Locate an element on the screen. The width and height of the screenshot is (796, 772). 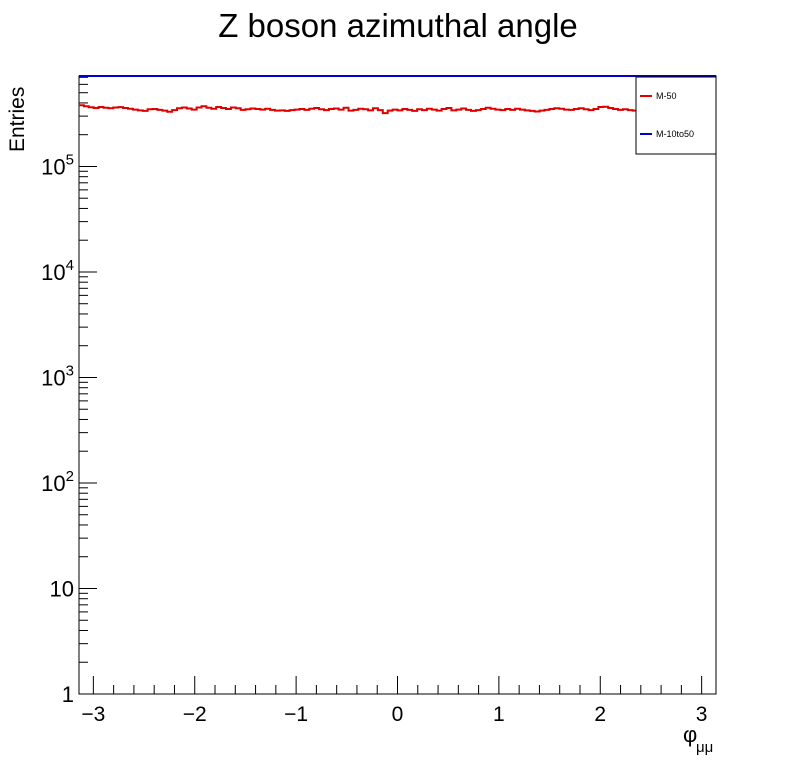
y-tick-label: 10 is located at coordinates (62, 588).